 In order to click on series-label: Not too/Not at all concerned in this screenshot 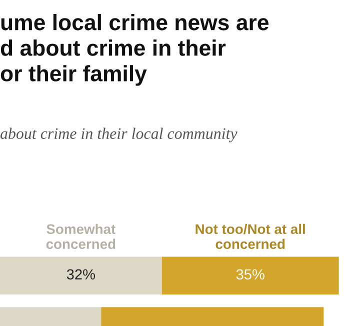, I will do `click(250, 237)`.